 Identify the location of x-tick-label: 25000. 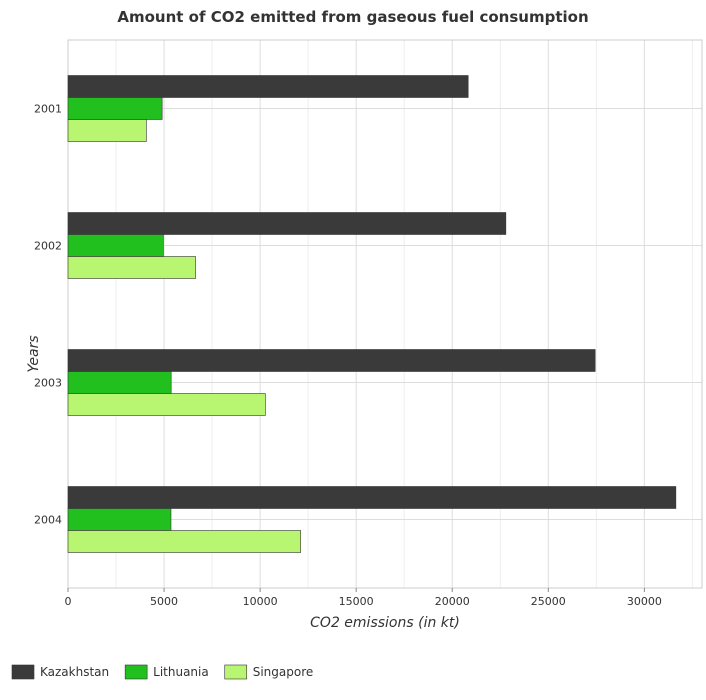
(548, 601).